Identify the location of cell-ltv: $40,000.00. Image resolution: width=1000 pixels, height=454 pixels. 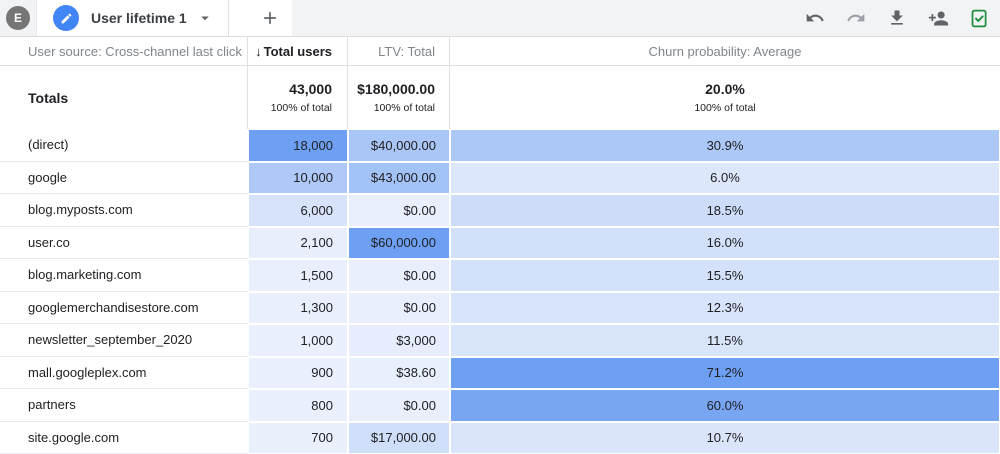
(399, 145).